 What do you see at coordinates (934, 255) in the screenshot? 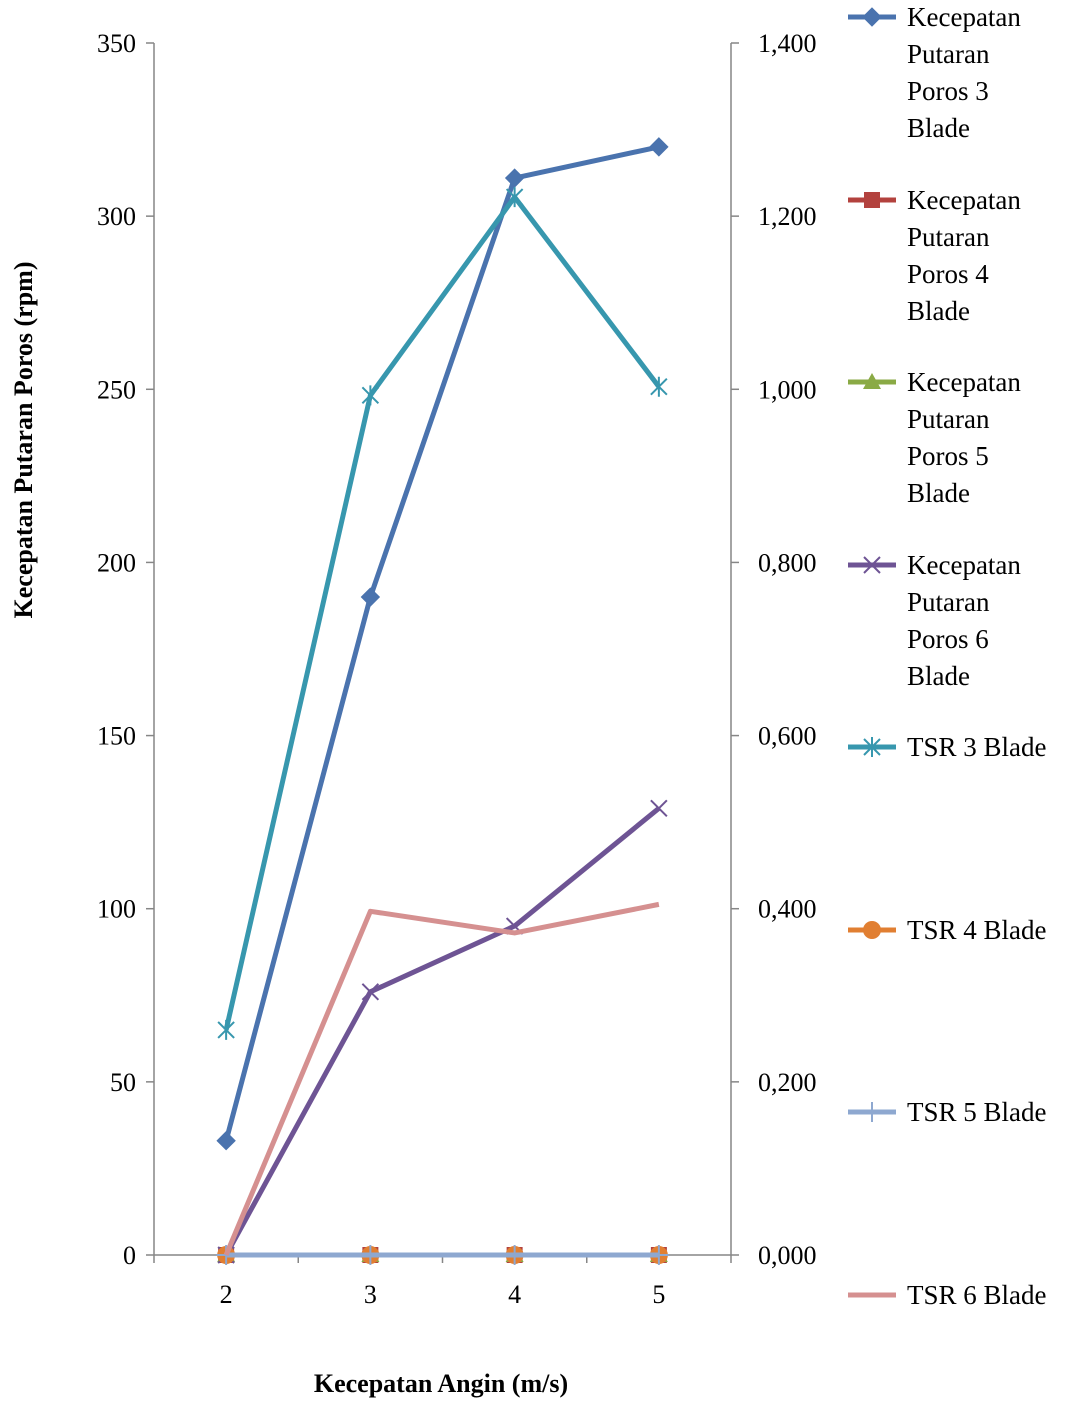
I see `legend-item-2: Kecepatan Putaran Poros 4 Blade` at bounding box center [934, 255].